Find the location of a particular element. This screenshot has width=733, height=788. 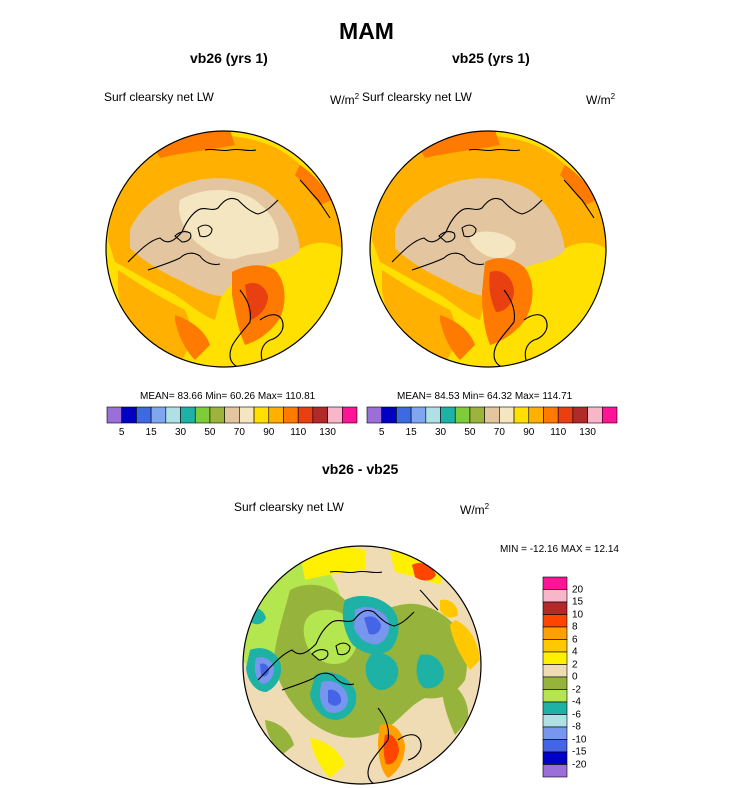

colorbar-diff is located at coordinates (555, 677).